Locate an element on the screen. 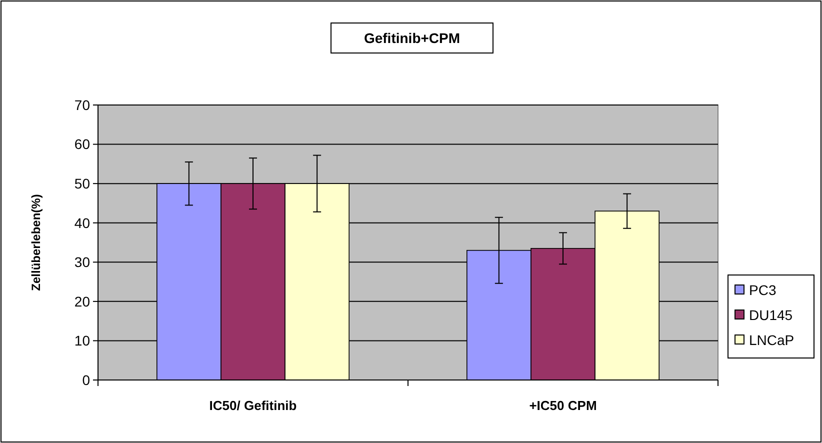  y-tick-label: 40 is located at coordinates (82, 222).